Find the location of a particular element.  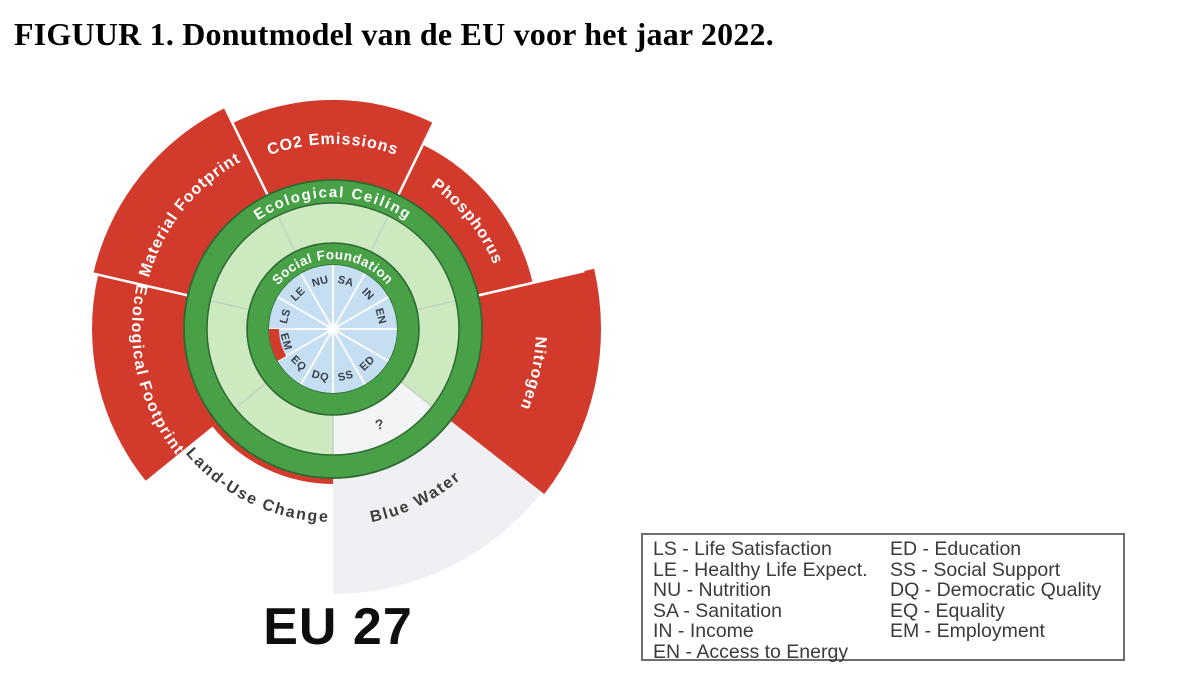

ecological-ceiling-ring is located at coordinates (333, 329).